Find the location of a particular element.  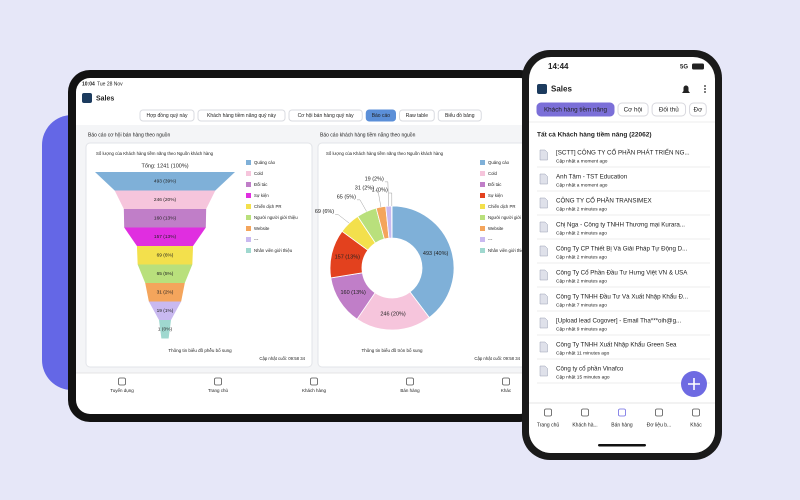

item-title: Công Ty TNHH Xuất Nhập Khẩu Green Sea is located at coordinates (616, 345).